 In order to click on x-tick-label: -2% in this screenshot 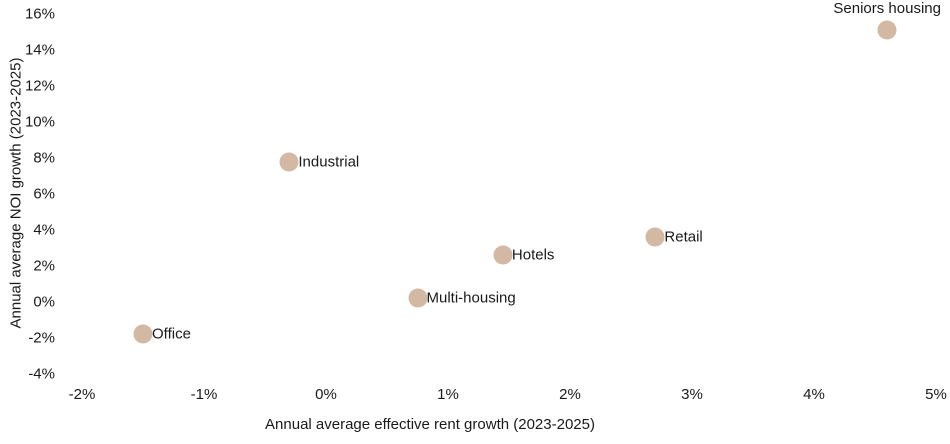, I will do `click(82, 394)`.